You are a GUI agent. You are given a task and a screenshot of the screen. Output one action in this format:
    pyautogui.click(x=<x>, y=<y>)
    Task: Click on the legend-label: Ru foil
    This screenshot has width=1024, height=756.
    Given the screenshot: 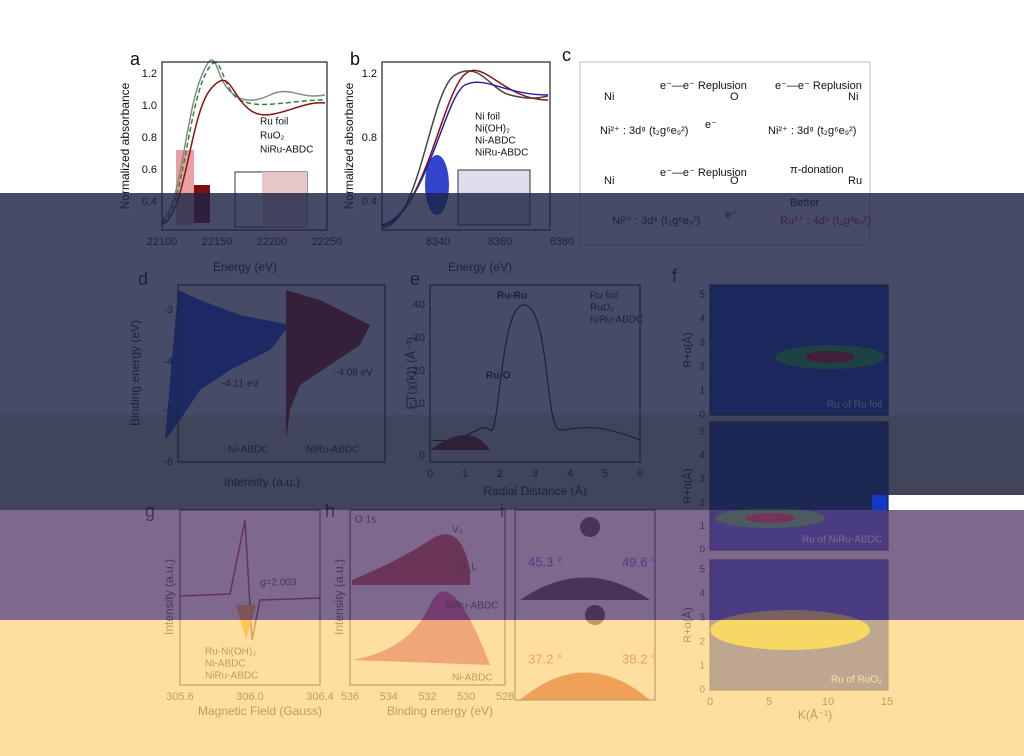 What is the action you would take?
    pyautogui.click(x=274, y=122)
    